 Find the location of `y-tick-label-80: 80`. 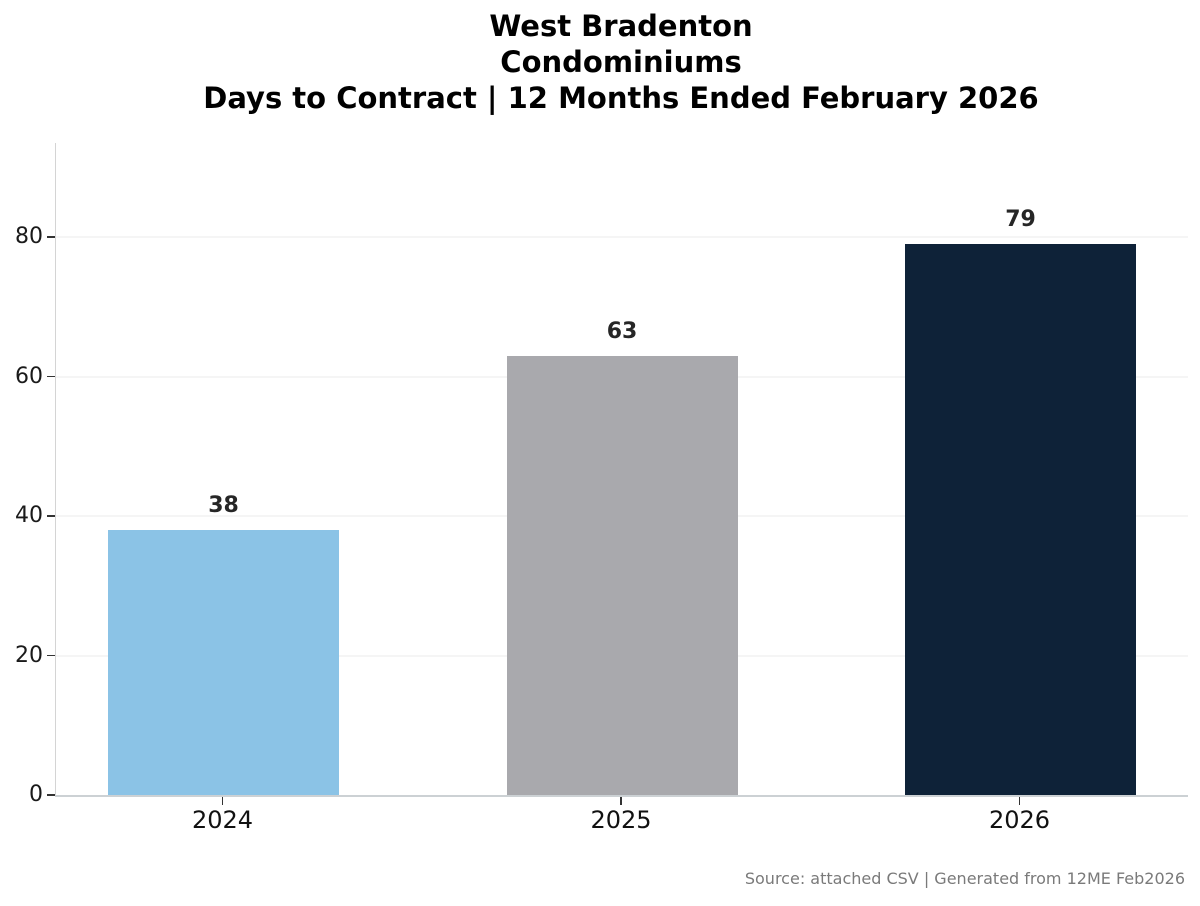

y-tick-label-80: 80 is located at coordinates (29, 237).